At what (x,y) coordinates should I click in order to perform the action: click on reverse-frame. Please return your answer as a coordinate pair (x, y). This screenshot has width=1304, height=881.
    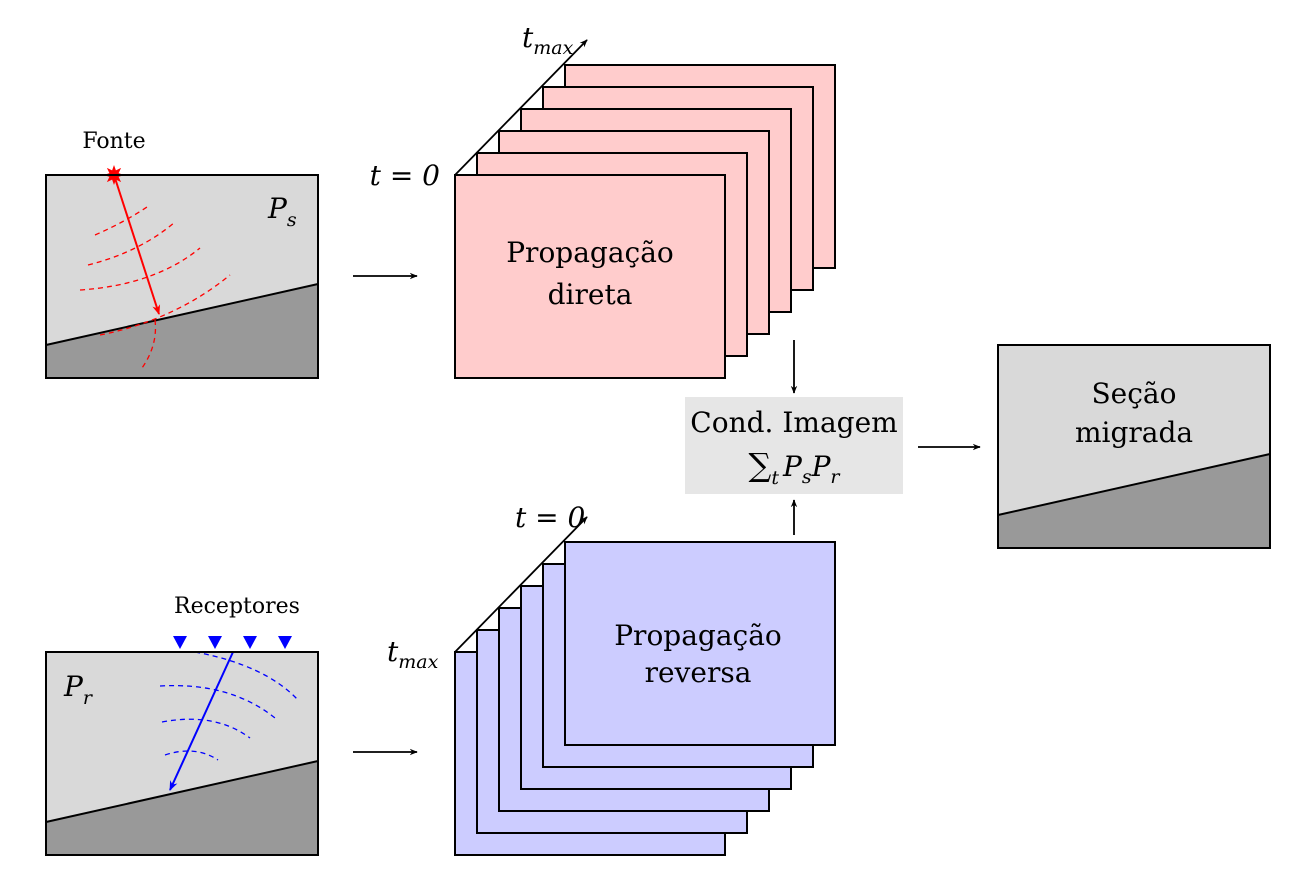
    Looking at the image, I should click on (700, 643).